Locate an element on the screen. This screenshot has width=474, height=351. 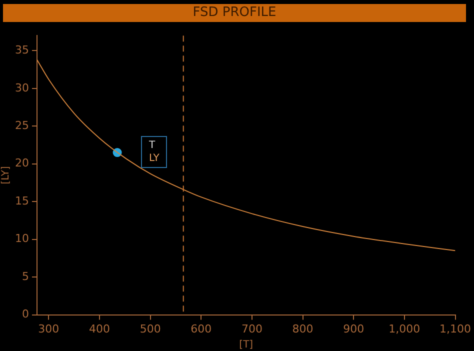
x-tick-label: 800 is located at coordinates (303, 329).